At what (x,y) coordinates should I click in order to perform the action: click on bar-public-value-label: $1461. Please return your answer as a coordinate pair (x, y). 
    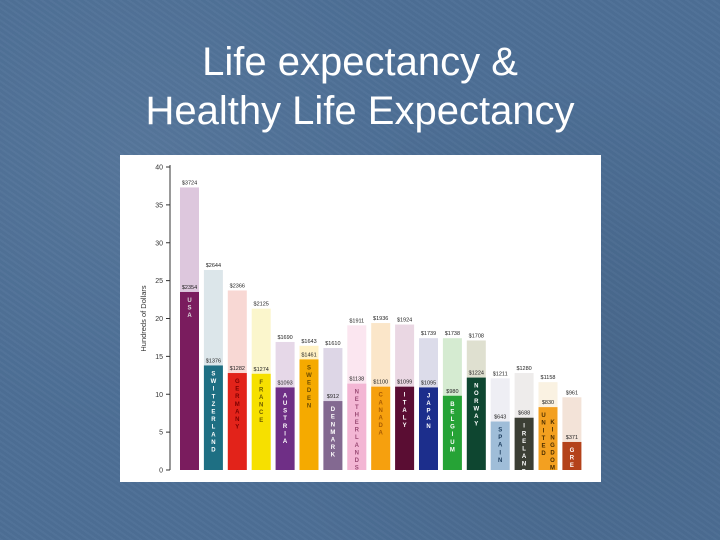
    Looking at the image, I should click on (308, 355).